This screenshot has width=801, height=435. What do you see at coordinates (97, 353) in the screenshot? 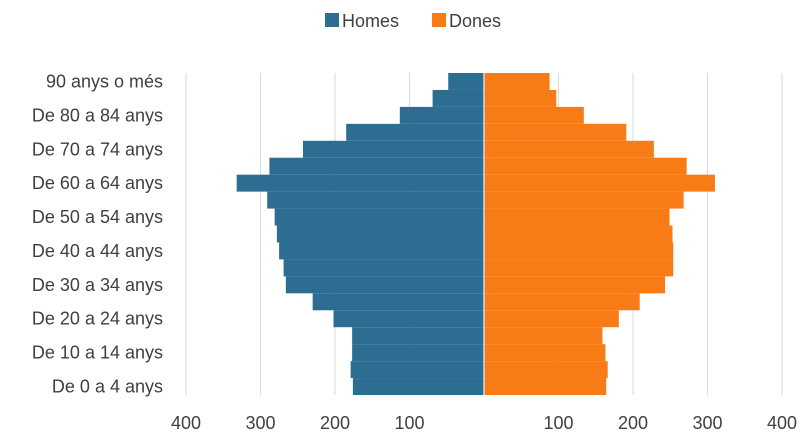
I see `y-tick-label: De 10 a 14 anys` at bounding box center [97, 353].